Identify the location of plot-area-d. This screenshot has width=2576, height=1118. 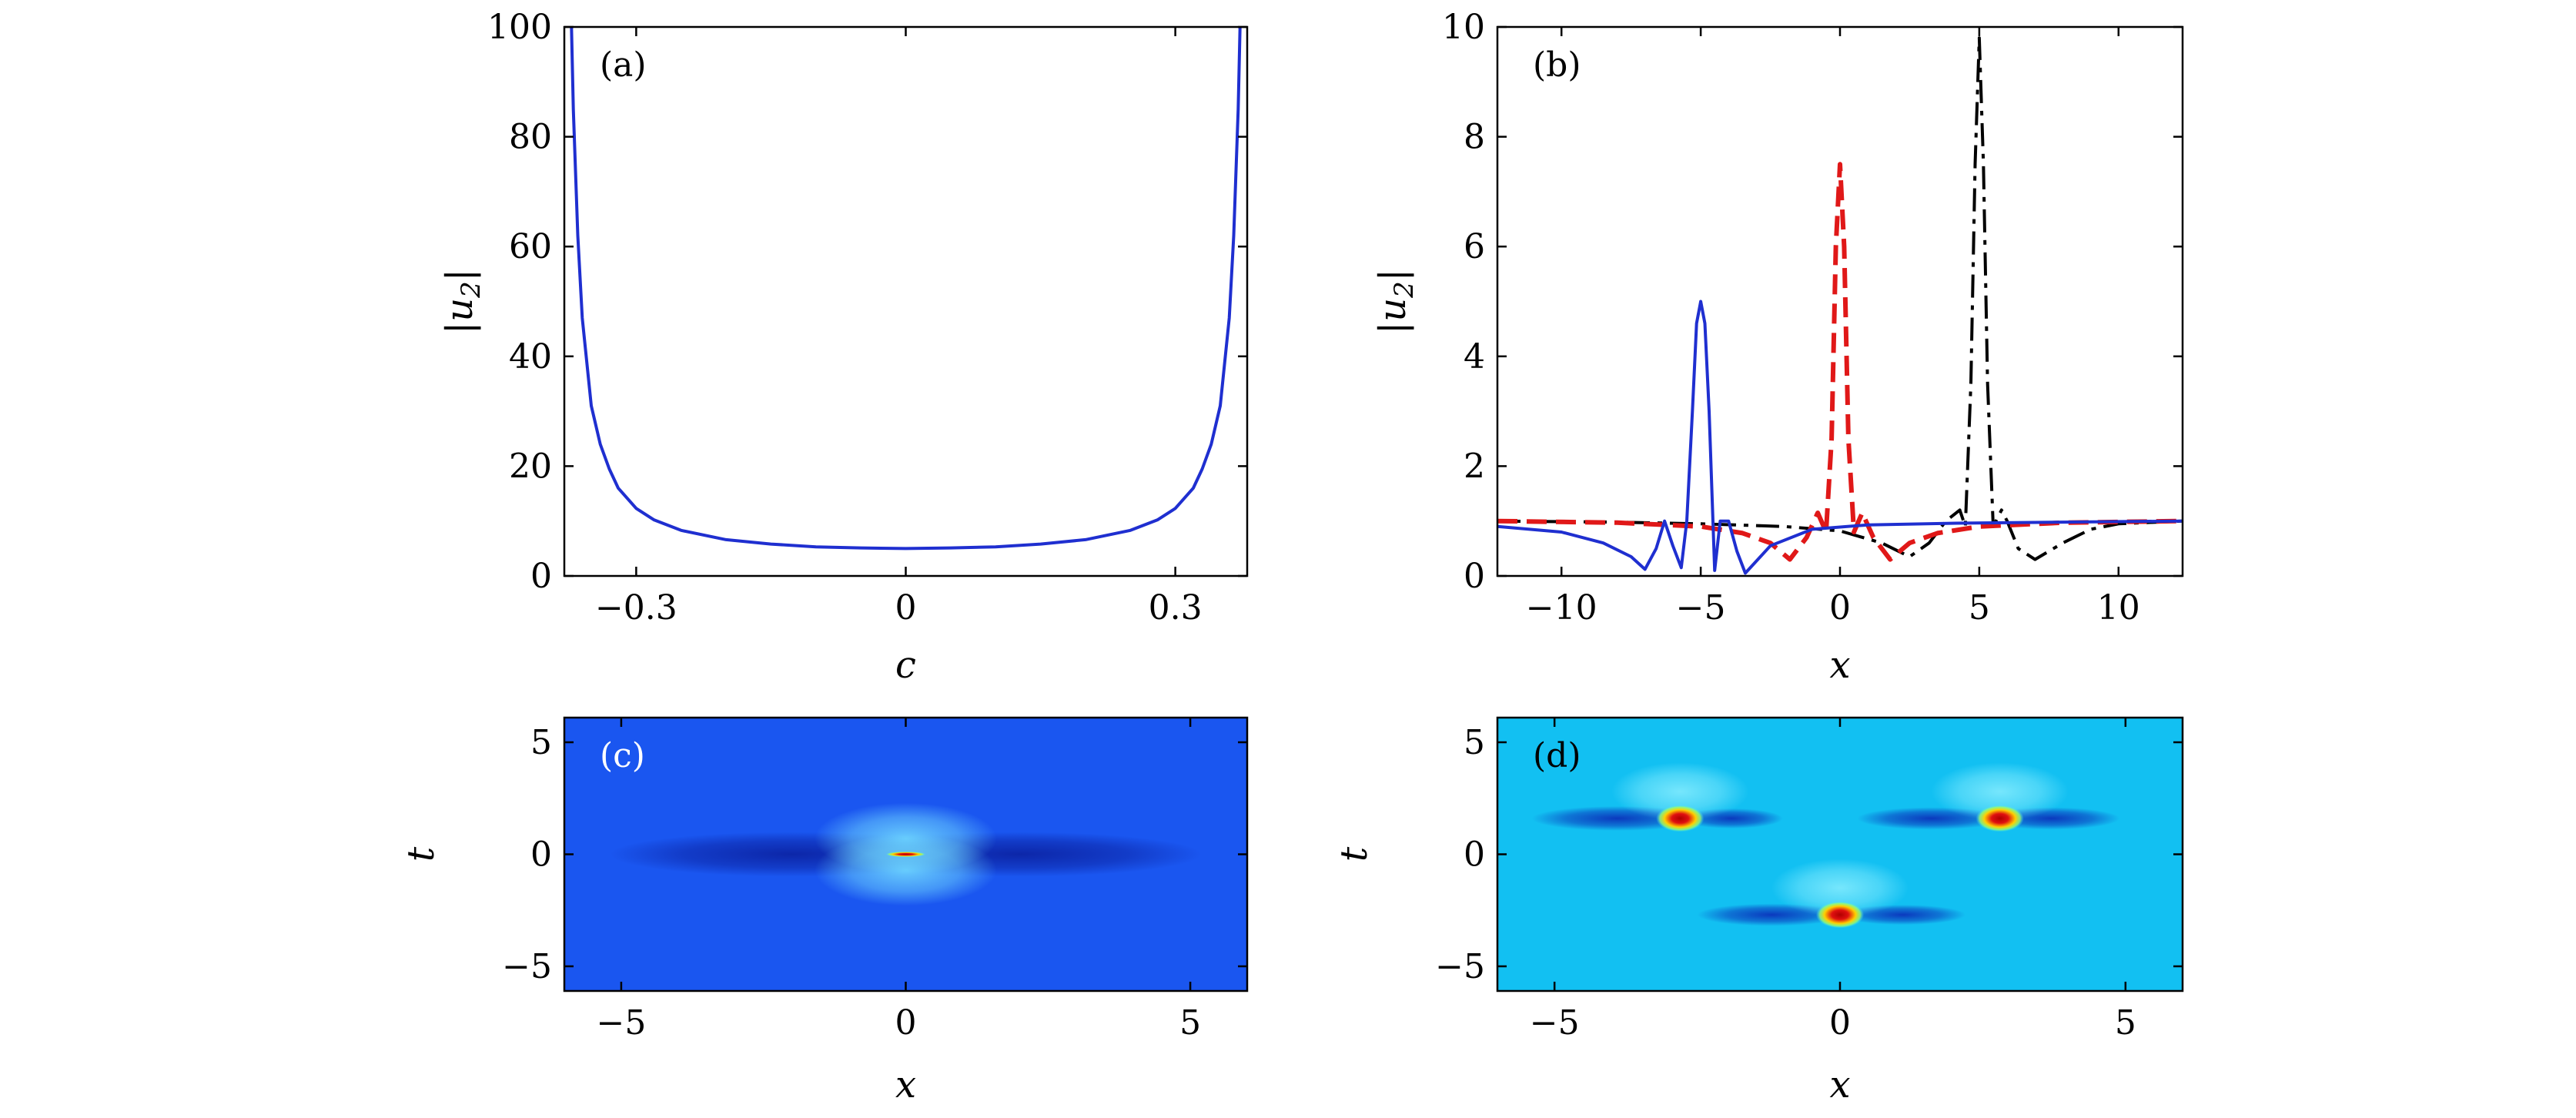
(1840, 854).